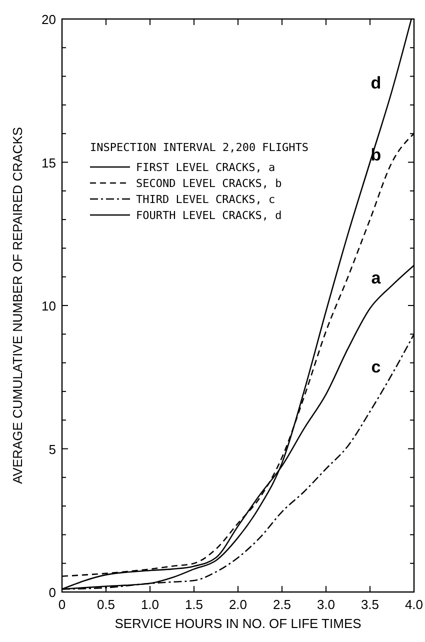  What do you see at coordinates (326, 604) in the screenshot?
I see `x-tick-label: 3.0` at bounding box center [326, 604].